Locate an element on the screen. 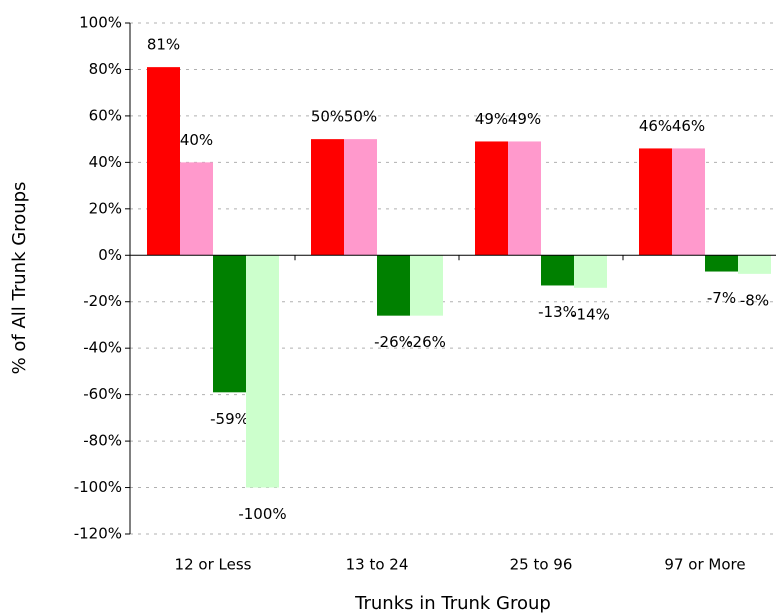 The height and width of the screenshot is (616, 778). value-label: -100% is located at coordinates (262, 514).